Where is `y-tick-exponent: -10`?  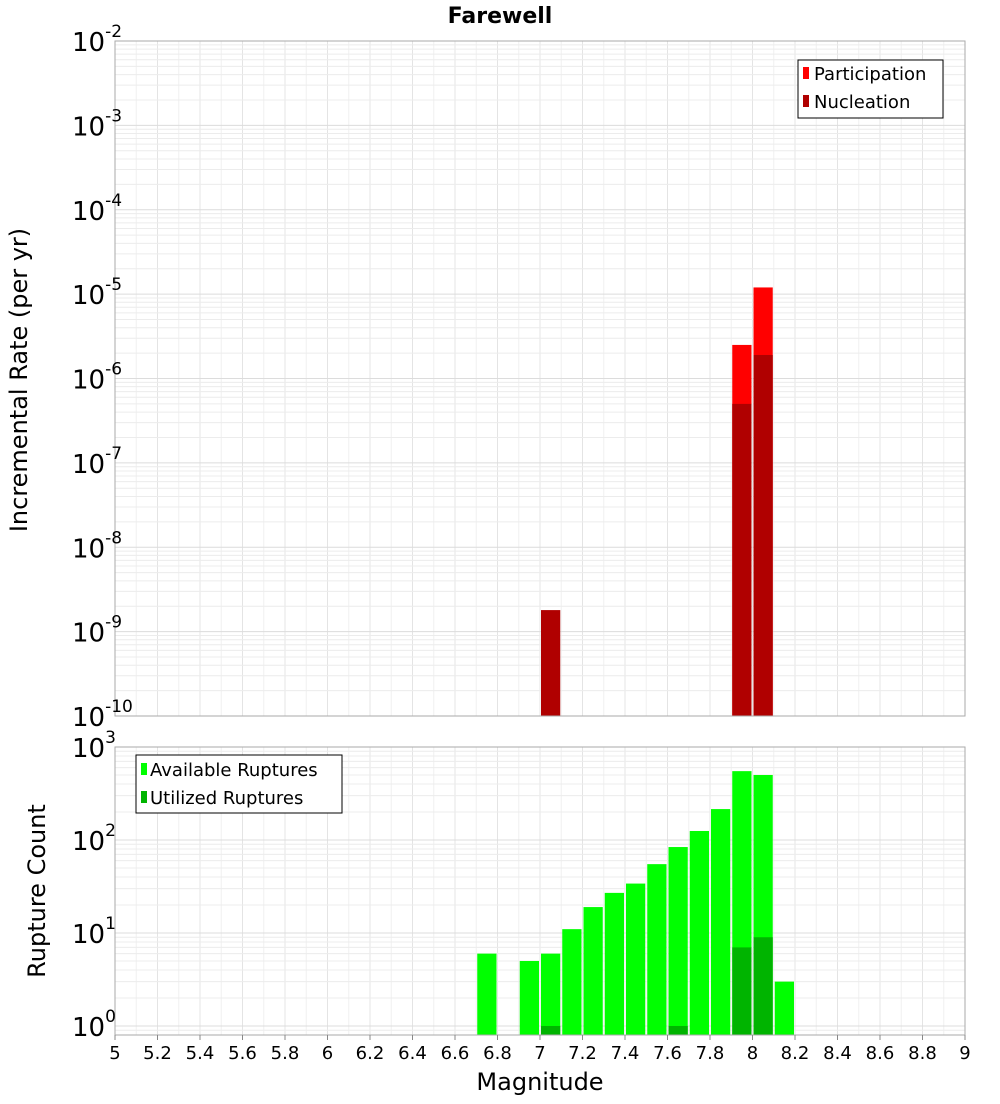 y-tick-exponent: -10 is located at coordinates (119, 707).